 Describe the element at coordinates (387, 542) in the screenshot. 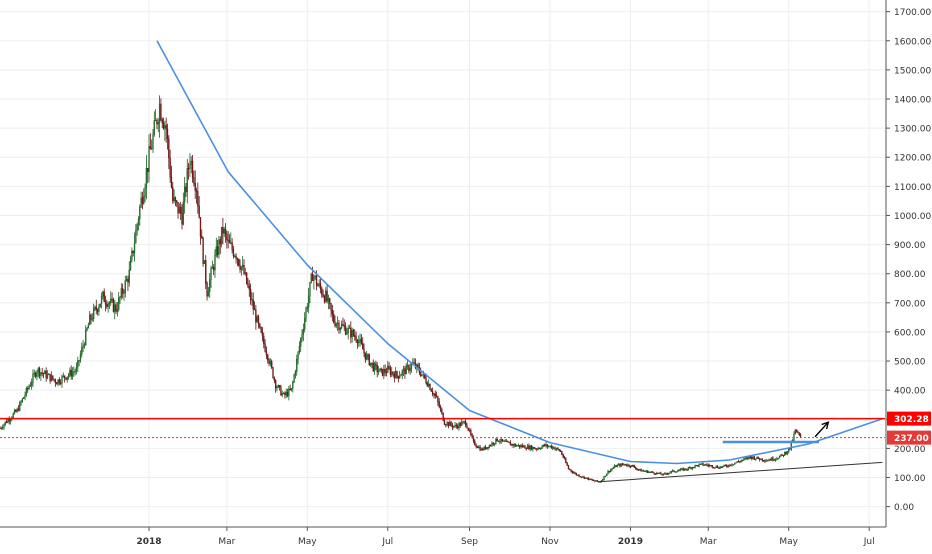

I see `x-tick-label: Jul` at that location.